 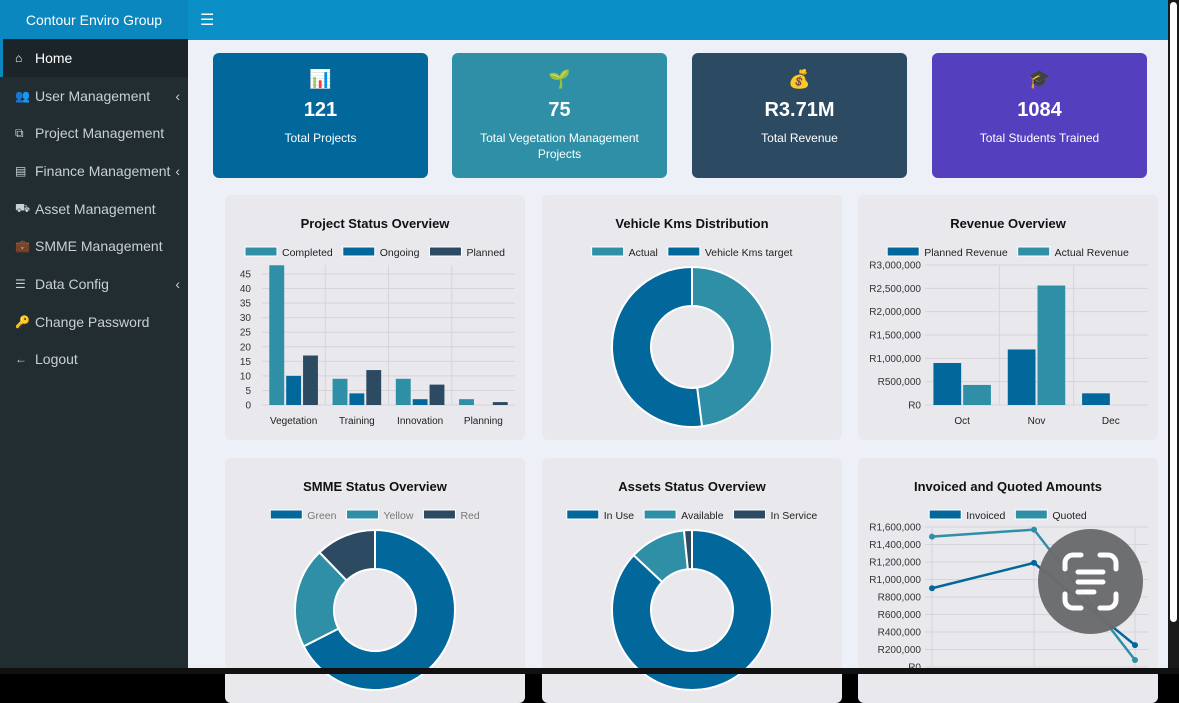 I want to click on bar-dec-planned-revenue, so click(x=1096, y=399).